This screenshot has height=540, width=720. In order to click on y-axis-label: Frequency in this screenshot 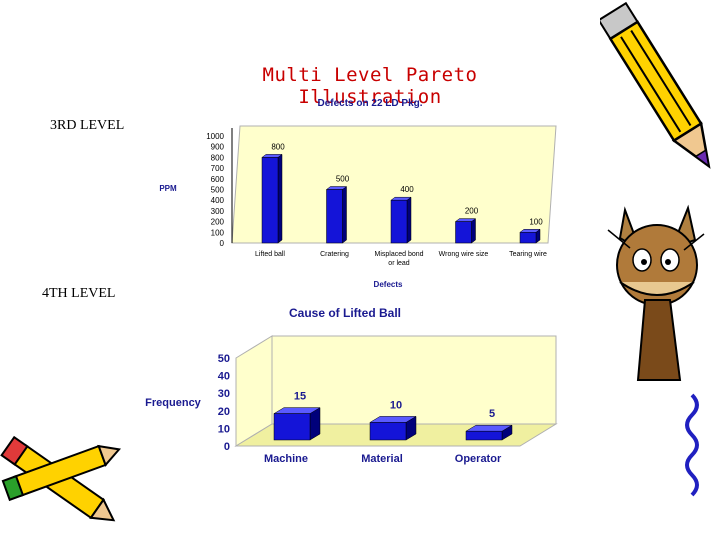, I will do `click(173, 403)`.